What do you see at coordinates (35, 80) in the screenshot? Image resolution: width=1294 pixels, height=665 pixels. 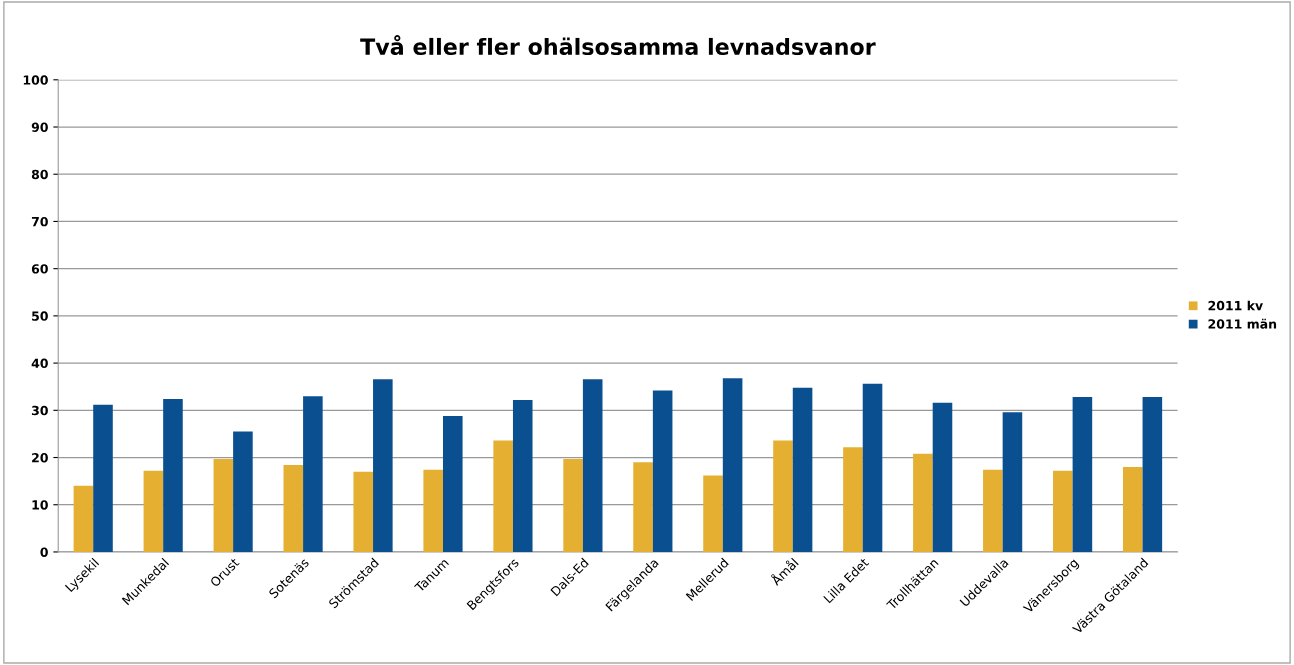 I see `y-tick-label: 100` at bounding box center [35, 80].